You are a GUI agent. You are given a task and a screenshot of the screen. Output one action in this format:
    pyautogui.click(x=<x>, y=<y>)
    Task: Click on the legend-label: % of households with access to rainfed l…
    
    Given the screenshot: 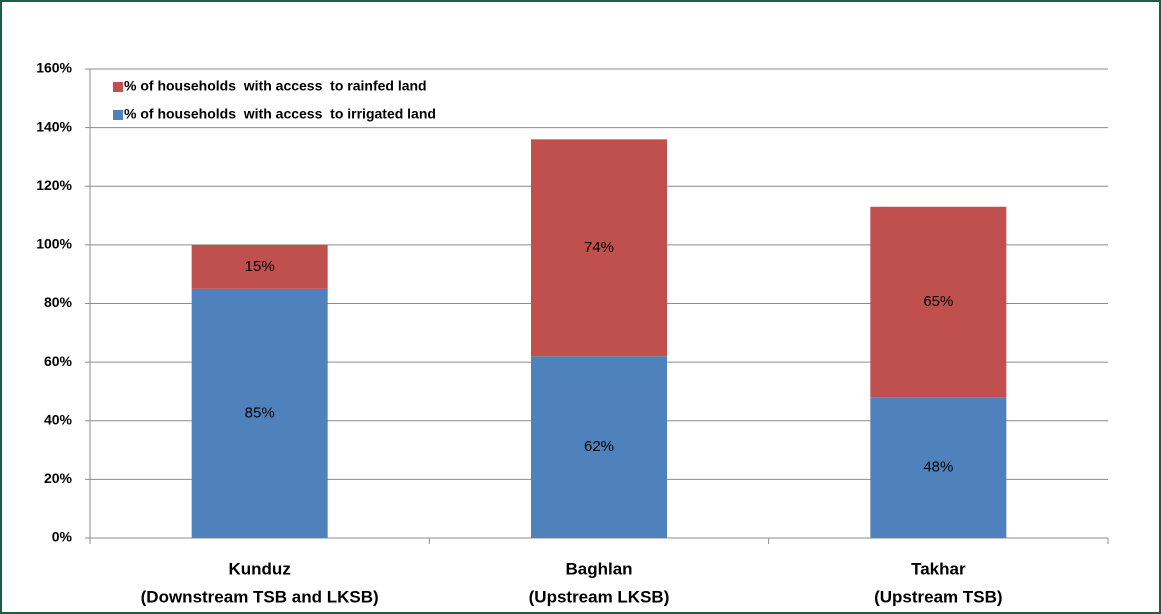 What is the action you would take?
    pyautogui.click(x=275, y=86)
    